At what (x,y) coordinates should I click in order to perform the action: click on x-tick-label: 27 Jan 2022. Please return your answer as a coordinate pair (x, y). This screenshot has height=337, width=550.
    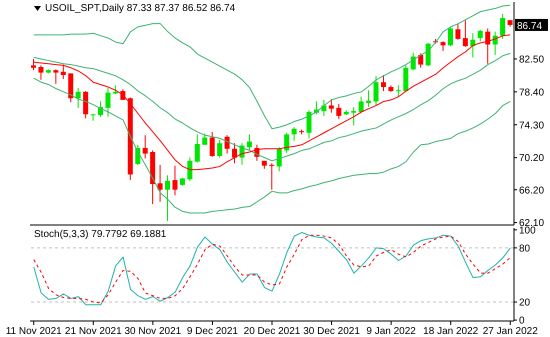
    Looking at the image, I should click on (510, 331).